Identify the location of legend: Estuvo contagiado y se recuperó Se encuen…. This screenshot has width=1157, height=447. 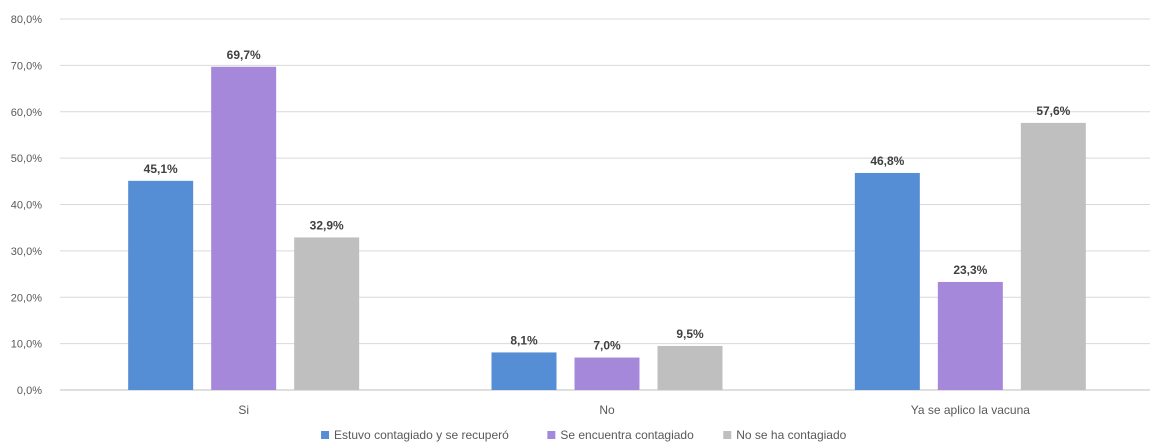
(584, 435).